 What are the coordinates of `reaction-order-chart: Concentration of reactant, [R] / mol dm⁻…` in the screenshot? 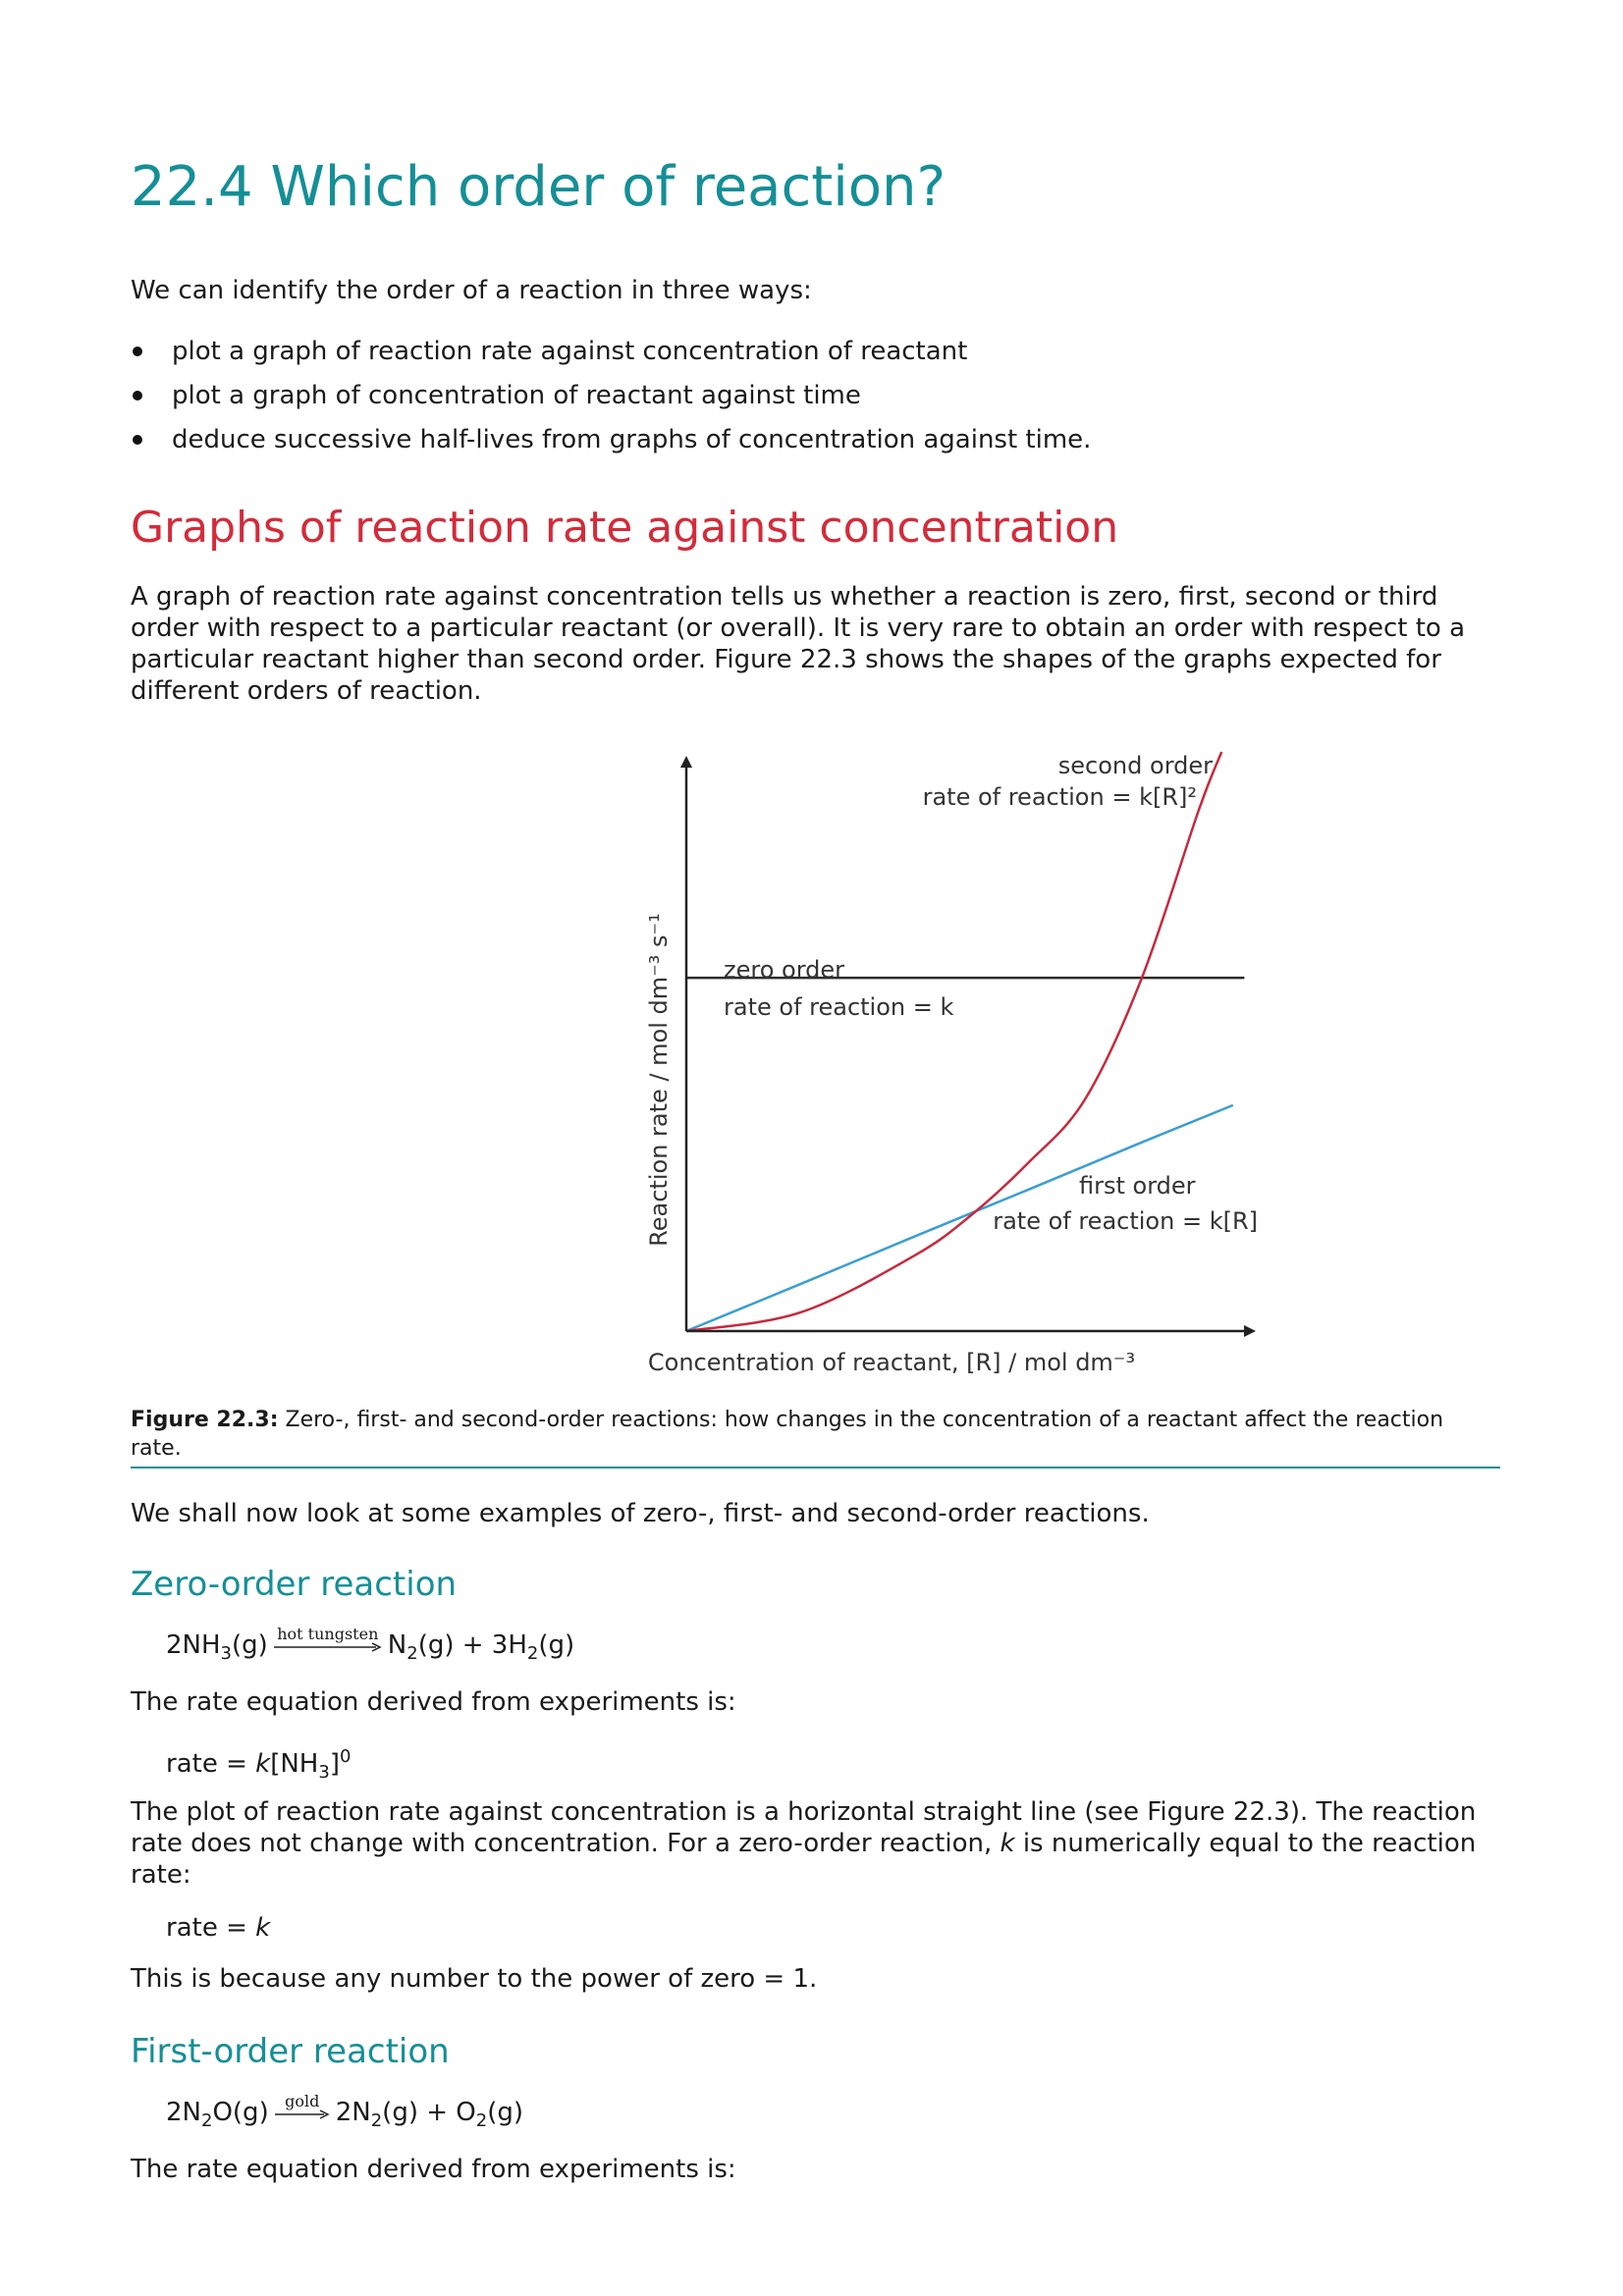 It's located at (896, 1065).